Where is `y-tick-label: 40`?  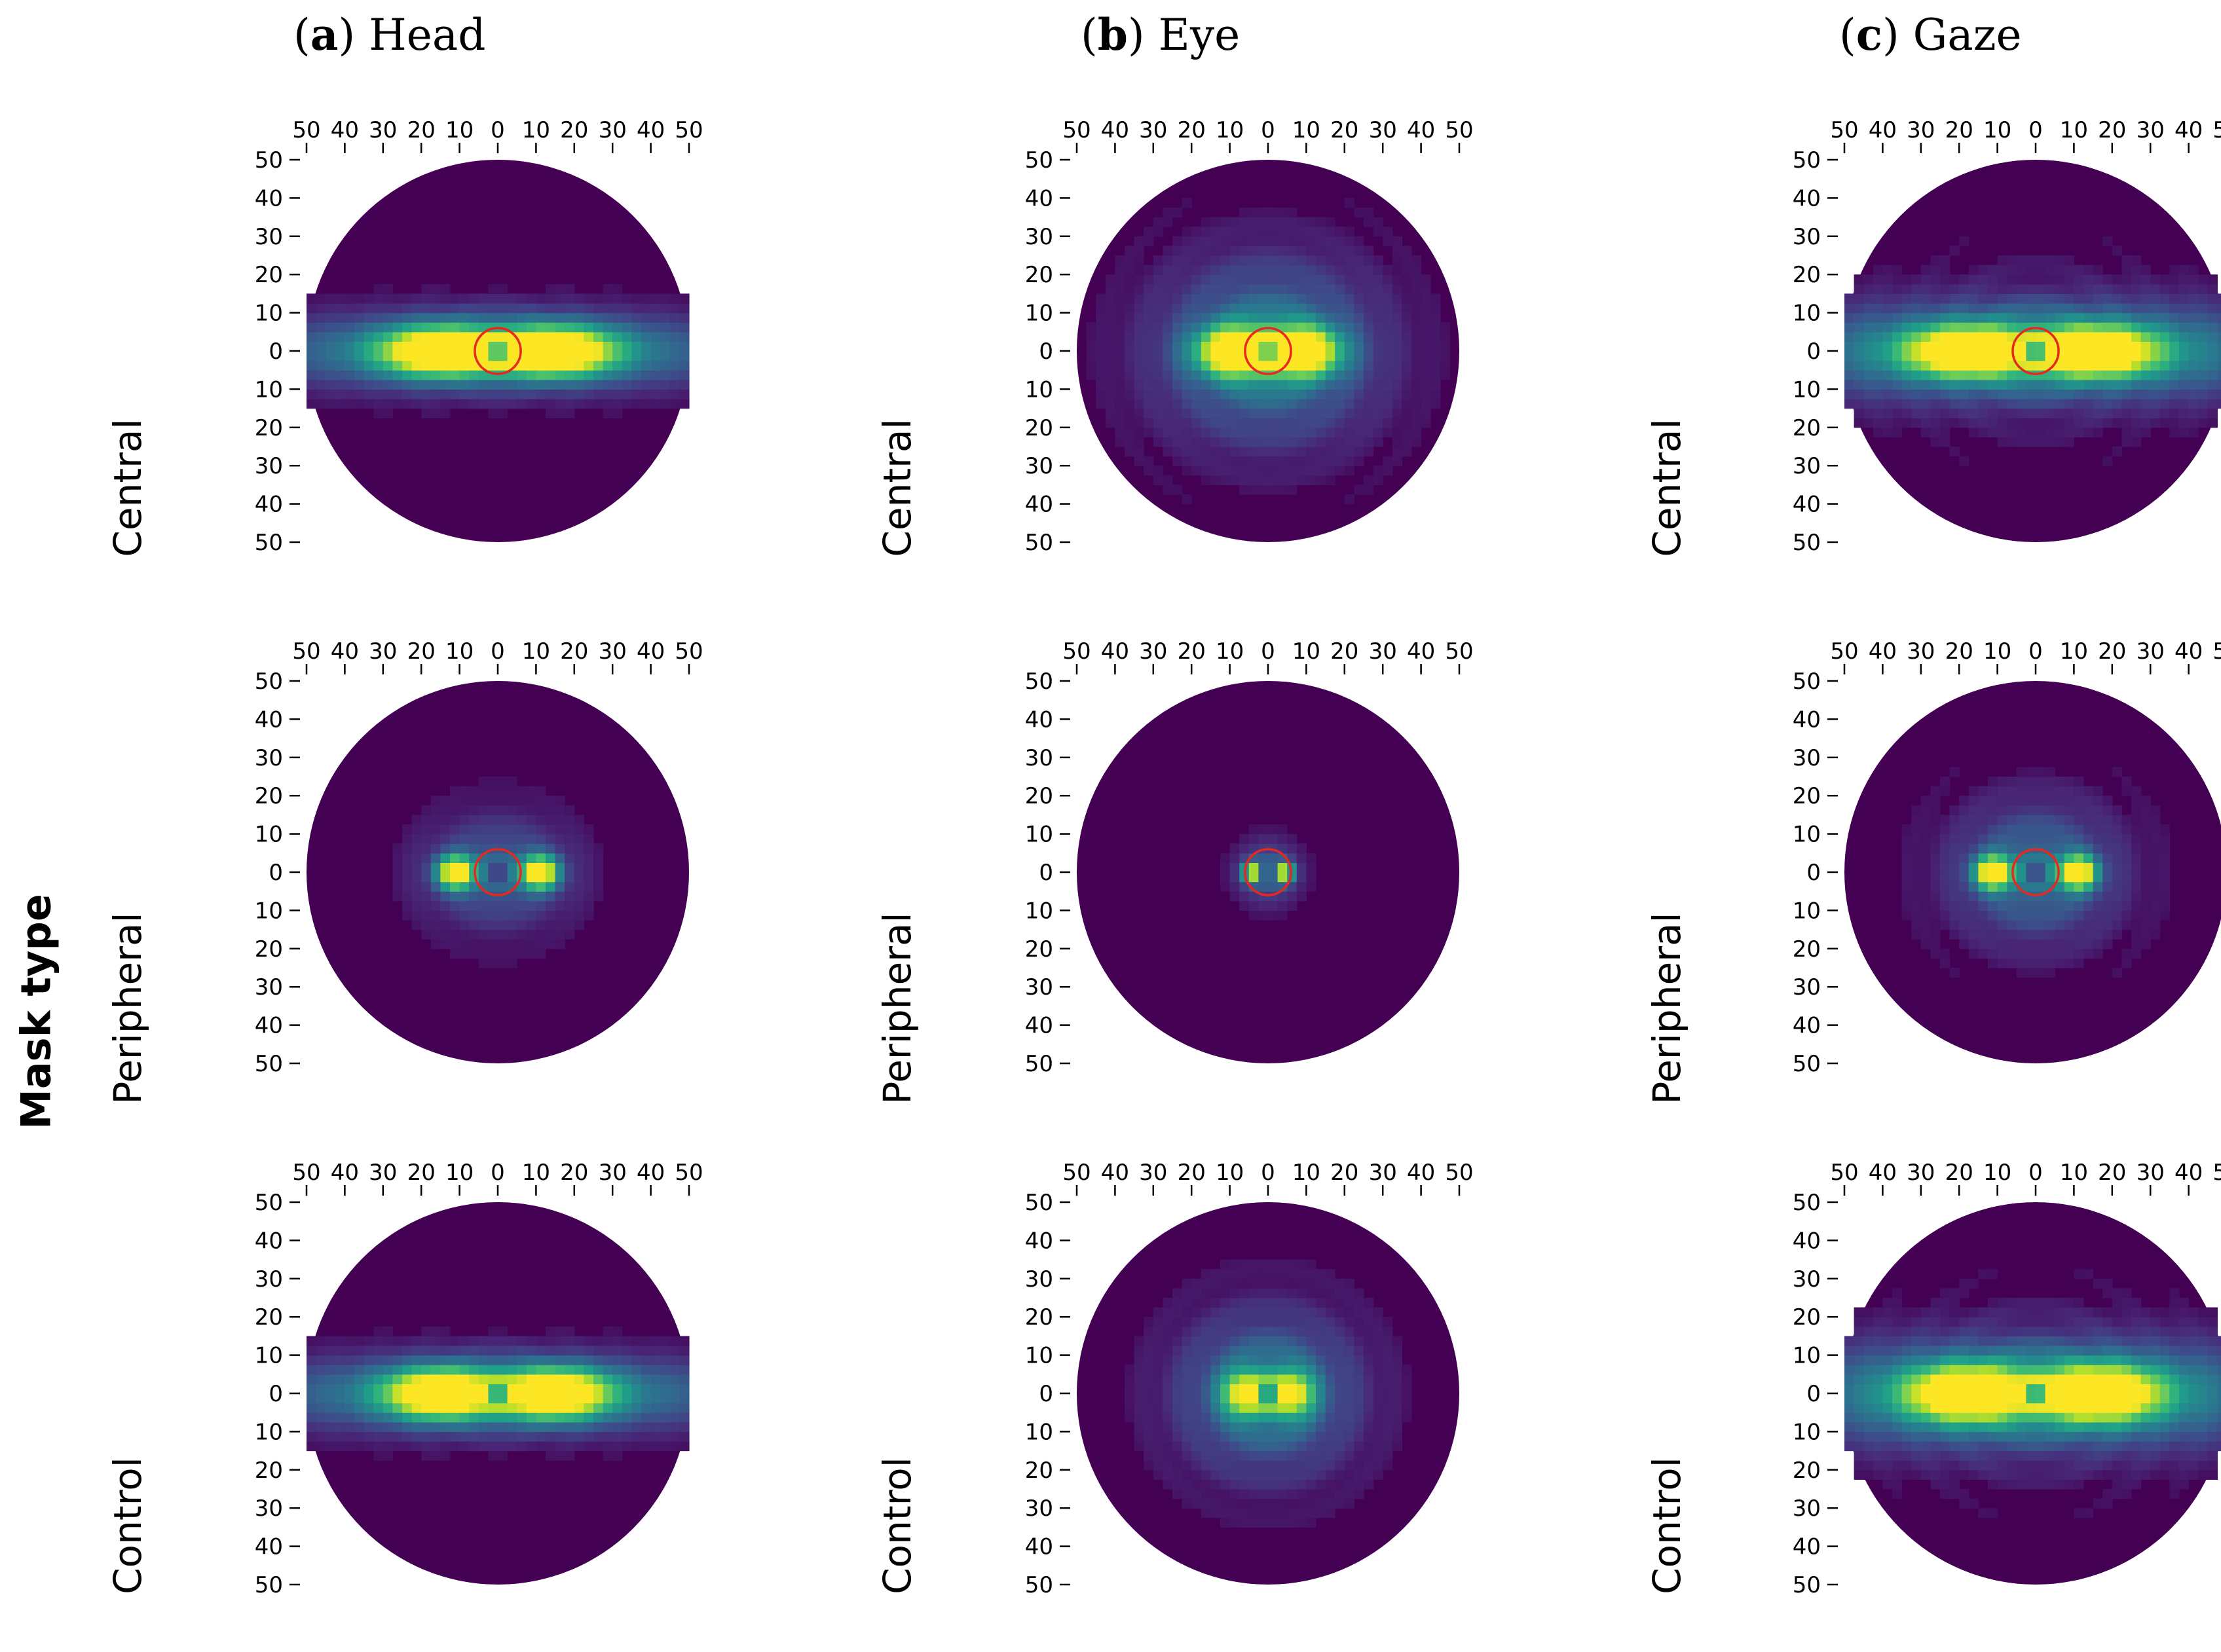 y-tick-label: 40 is located at coordinates (269, 1547).